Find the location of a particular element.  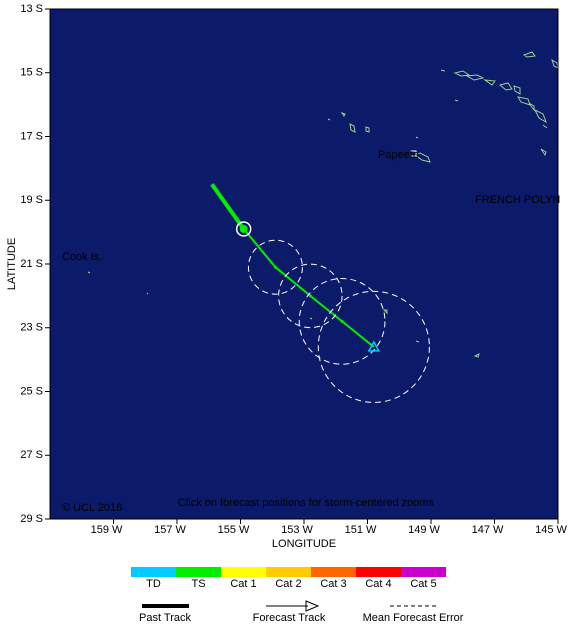

x-tick-label: 155 W is located at coordinates (234, 530).